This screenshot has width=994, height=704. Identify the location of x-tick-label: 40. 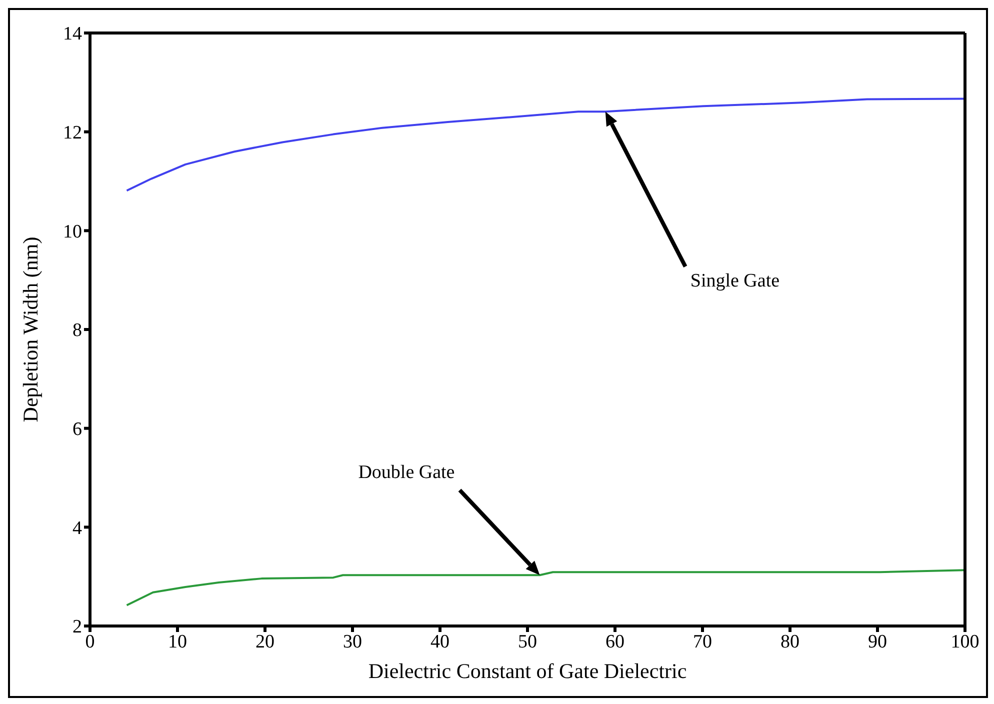
(440, 641).